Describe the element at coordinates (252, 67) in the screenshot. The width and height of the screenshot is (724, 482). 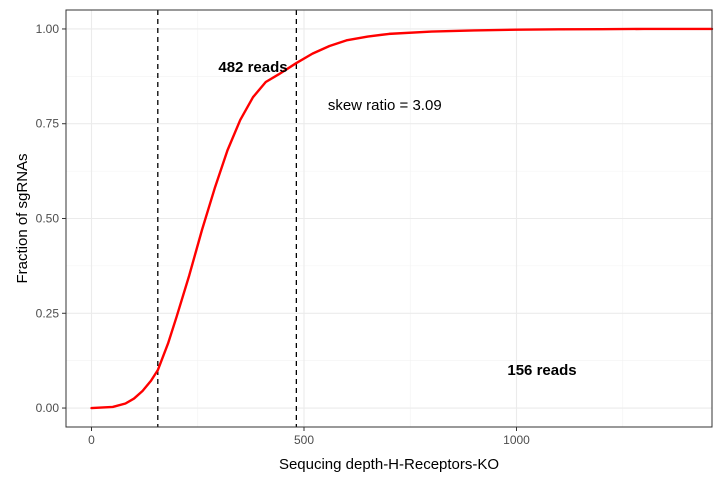
I see `annotation-label: 482 reads` at that location.